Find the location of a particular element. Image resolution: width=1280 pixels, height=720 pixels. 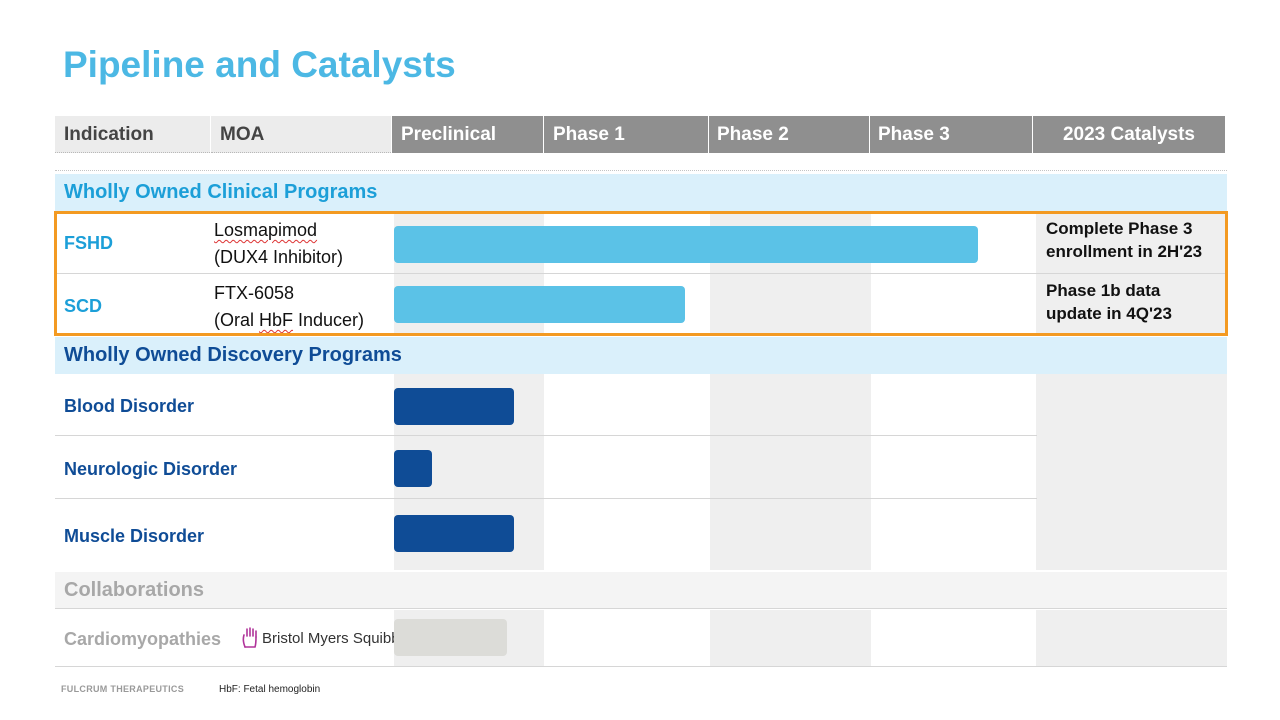

indication-fshd: FSHD is located at coordinates (88, 243).